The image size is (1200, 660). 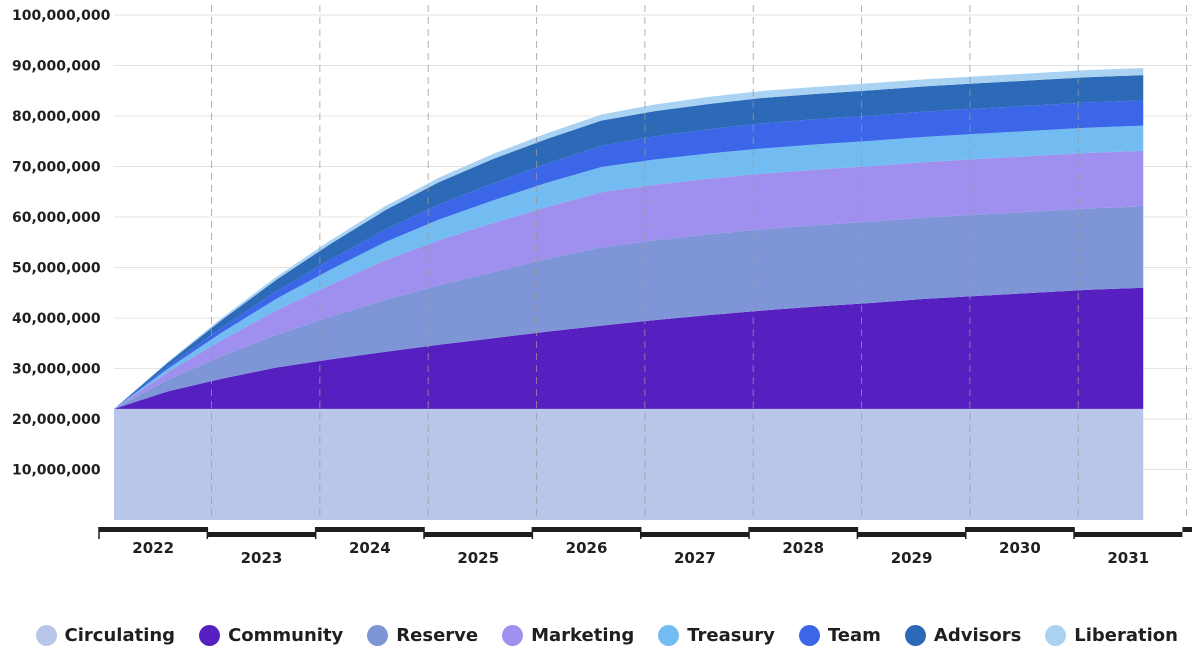 What do you see at coordinates (56, 269) in the screenshot?
I see `y-tick-label: 50,000,000` at bounding box center [56, 269].